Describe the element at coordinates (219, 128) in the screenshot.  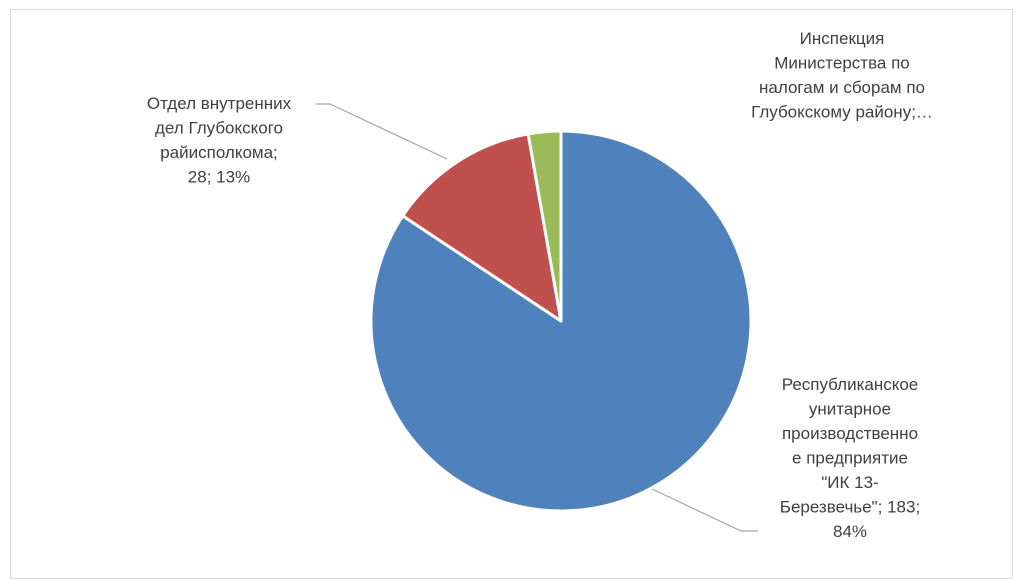
I see `data-label-line: дел Глубокского` at that location.